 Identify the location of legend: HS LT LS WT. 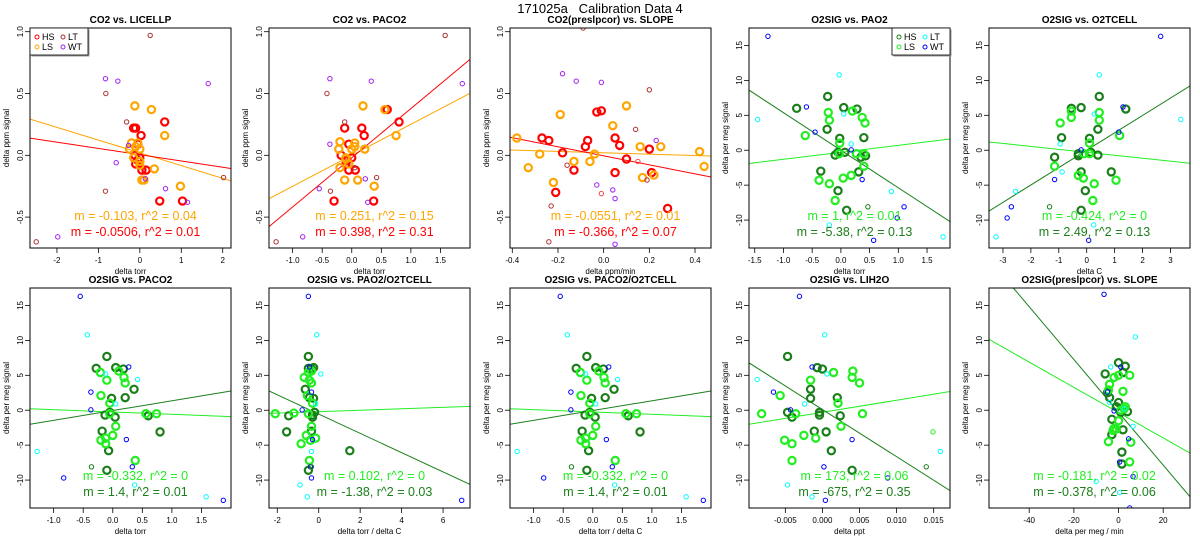
(921, 42).